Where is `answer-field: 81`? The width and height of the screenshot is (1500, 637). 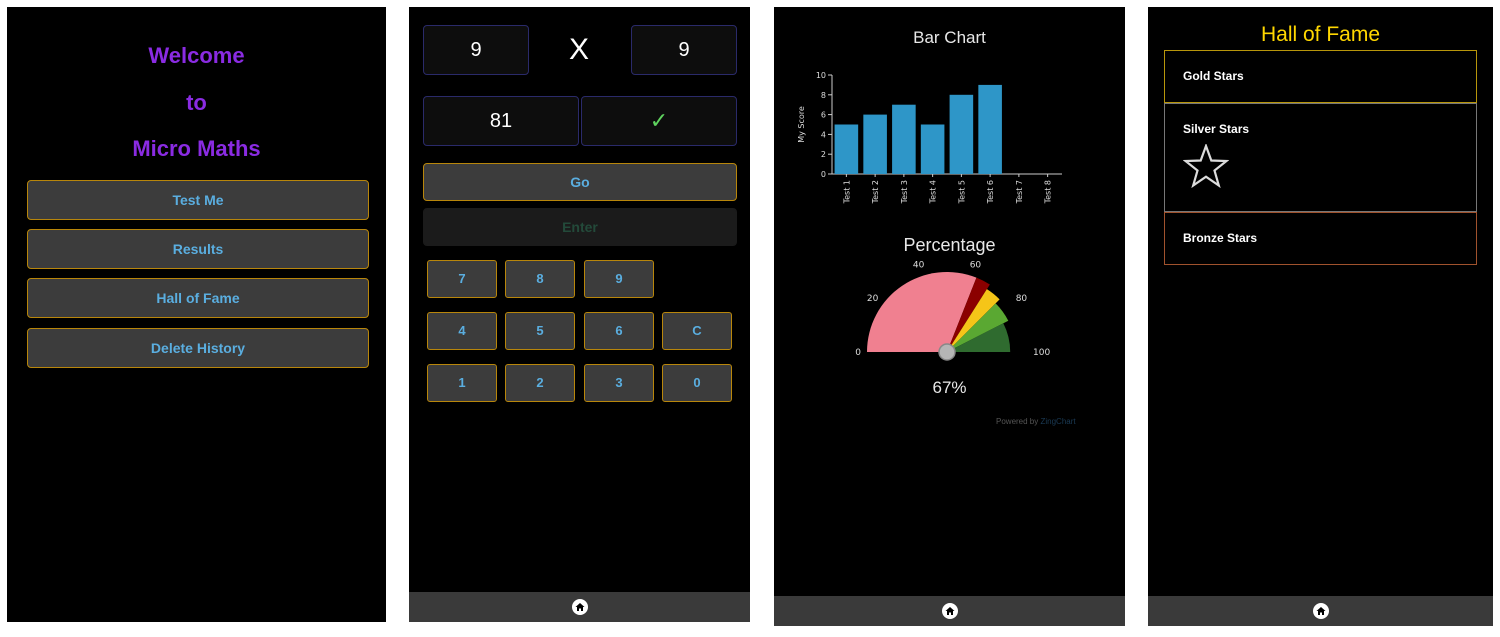 answer-field: 81 is located at coordinates (501, 121).